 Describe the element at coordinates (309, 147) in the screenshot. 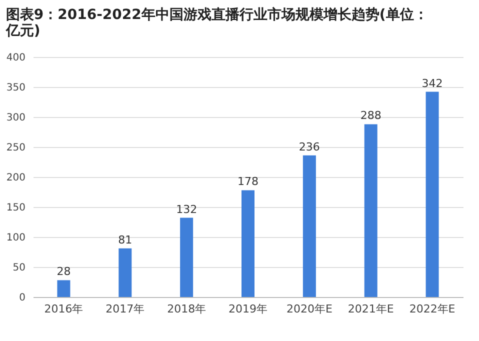

I see `data-label: 236` at that location.